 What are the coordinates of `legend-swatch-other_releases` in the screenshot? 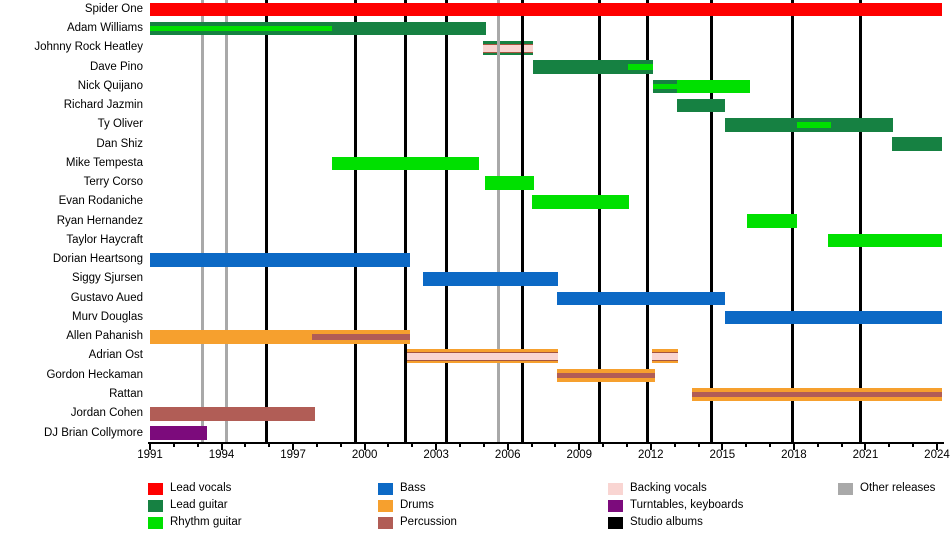 It's located at (845, 489).